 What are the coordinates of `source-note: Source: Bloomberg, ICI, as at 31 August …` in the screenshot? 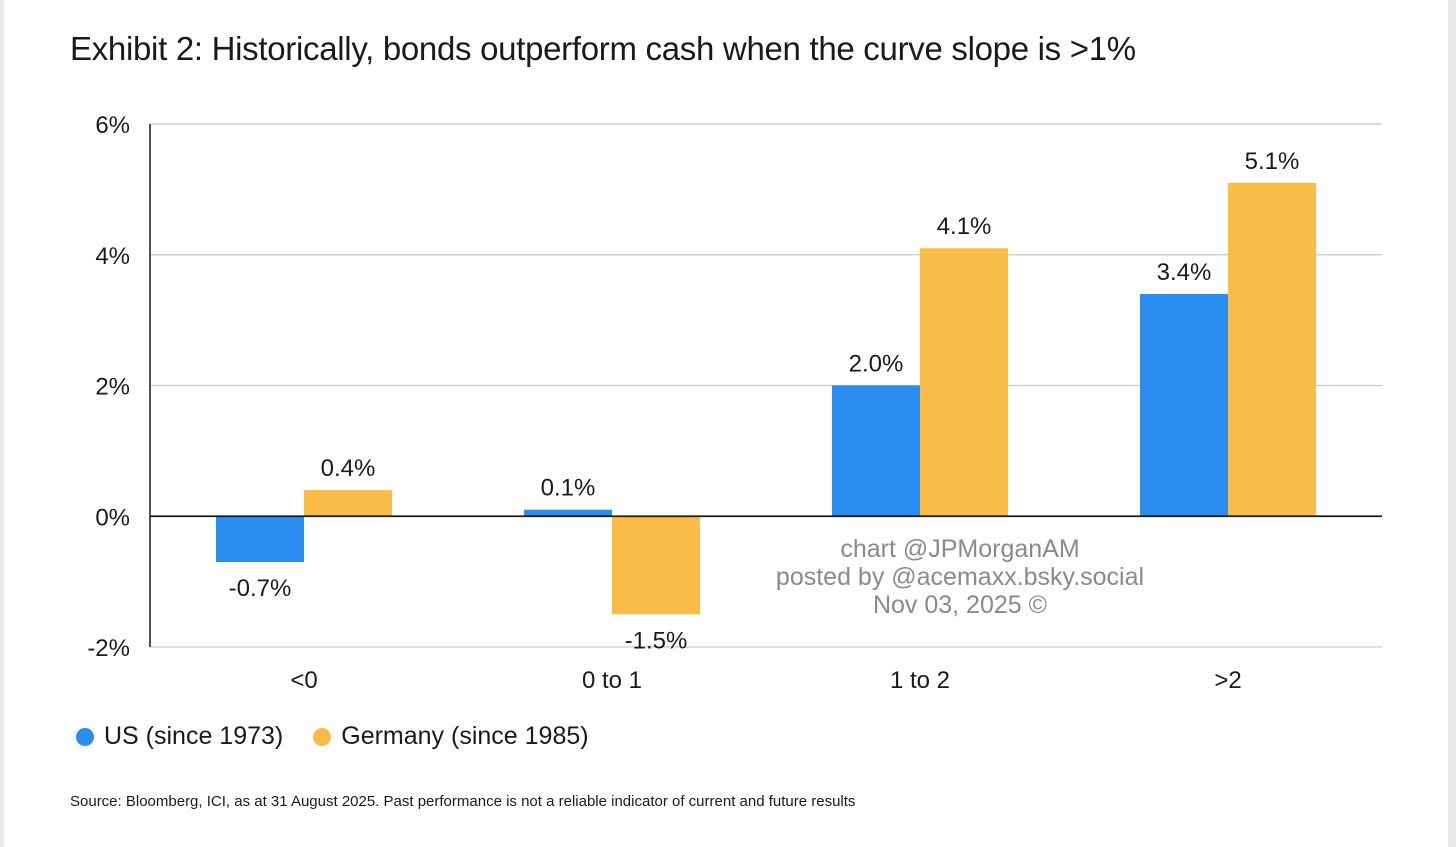 It's located at (463, 801).